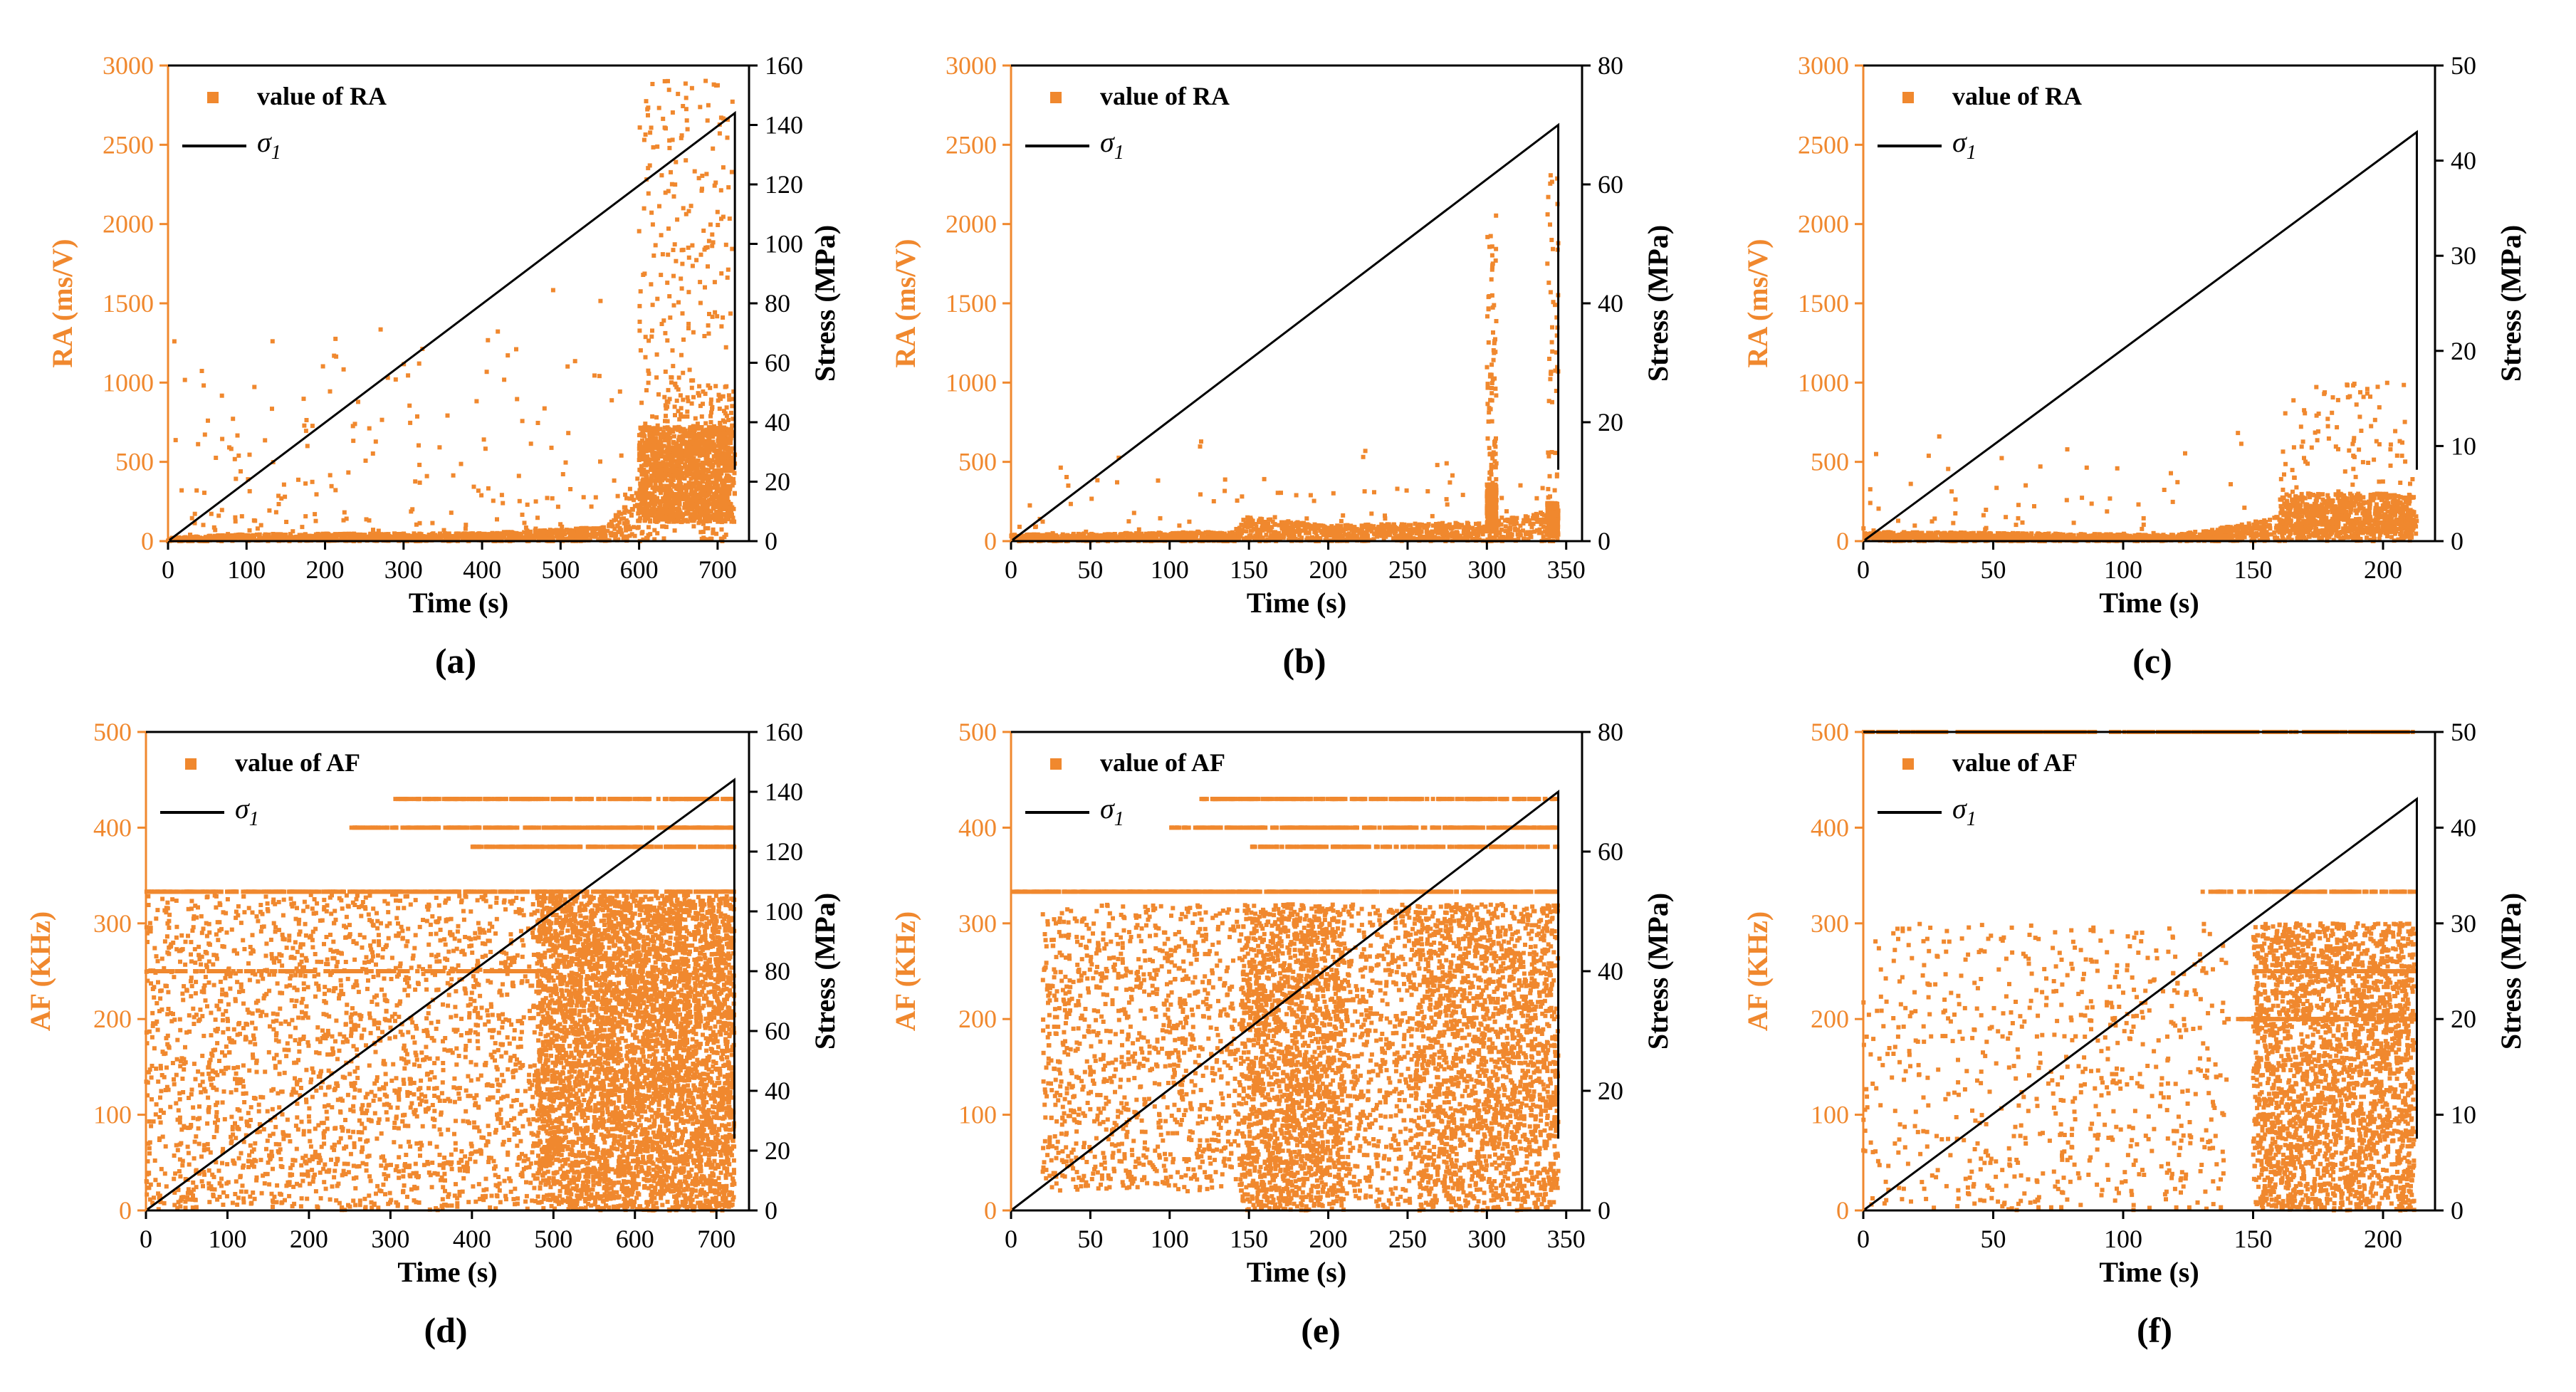 This screenshot has height=1392, width=2576. I want to click on x-tick-label: 700, so click(717, 569).